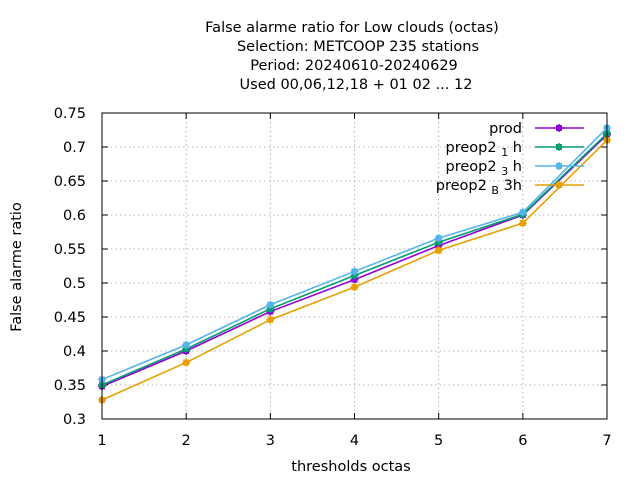 The image size is (640, 480). What do you see at coordinates (356, 85) in the screenshot?
I see `title-line-4: Used 00,06,12,18 + 01 02 ... 12` at bounding box center [356, 85].